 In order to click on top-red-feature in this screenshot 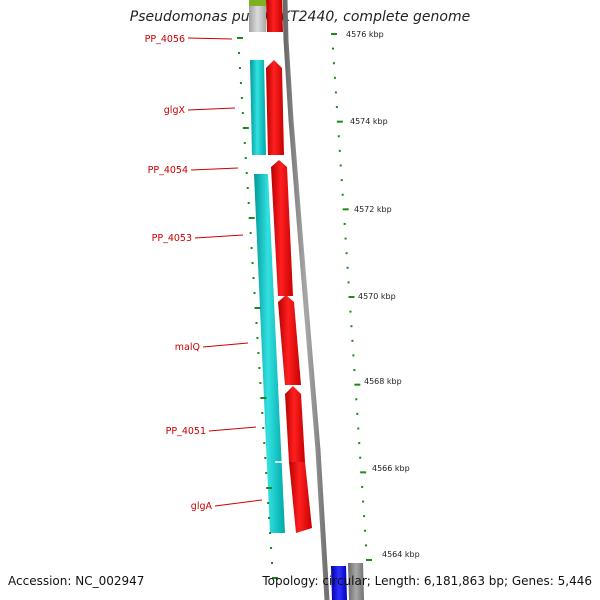, I will do `click(274, 16)`.